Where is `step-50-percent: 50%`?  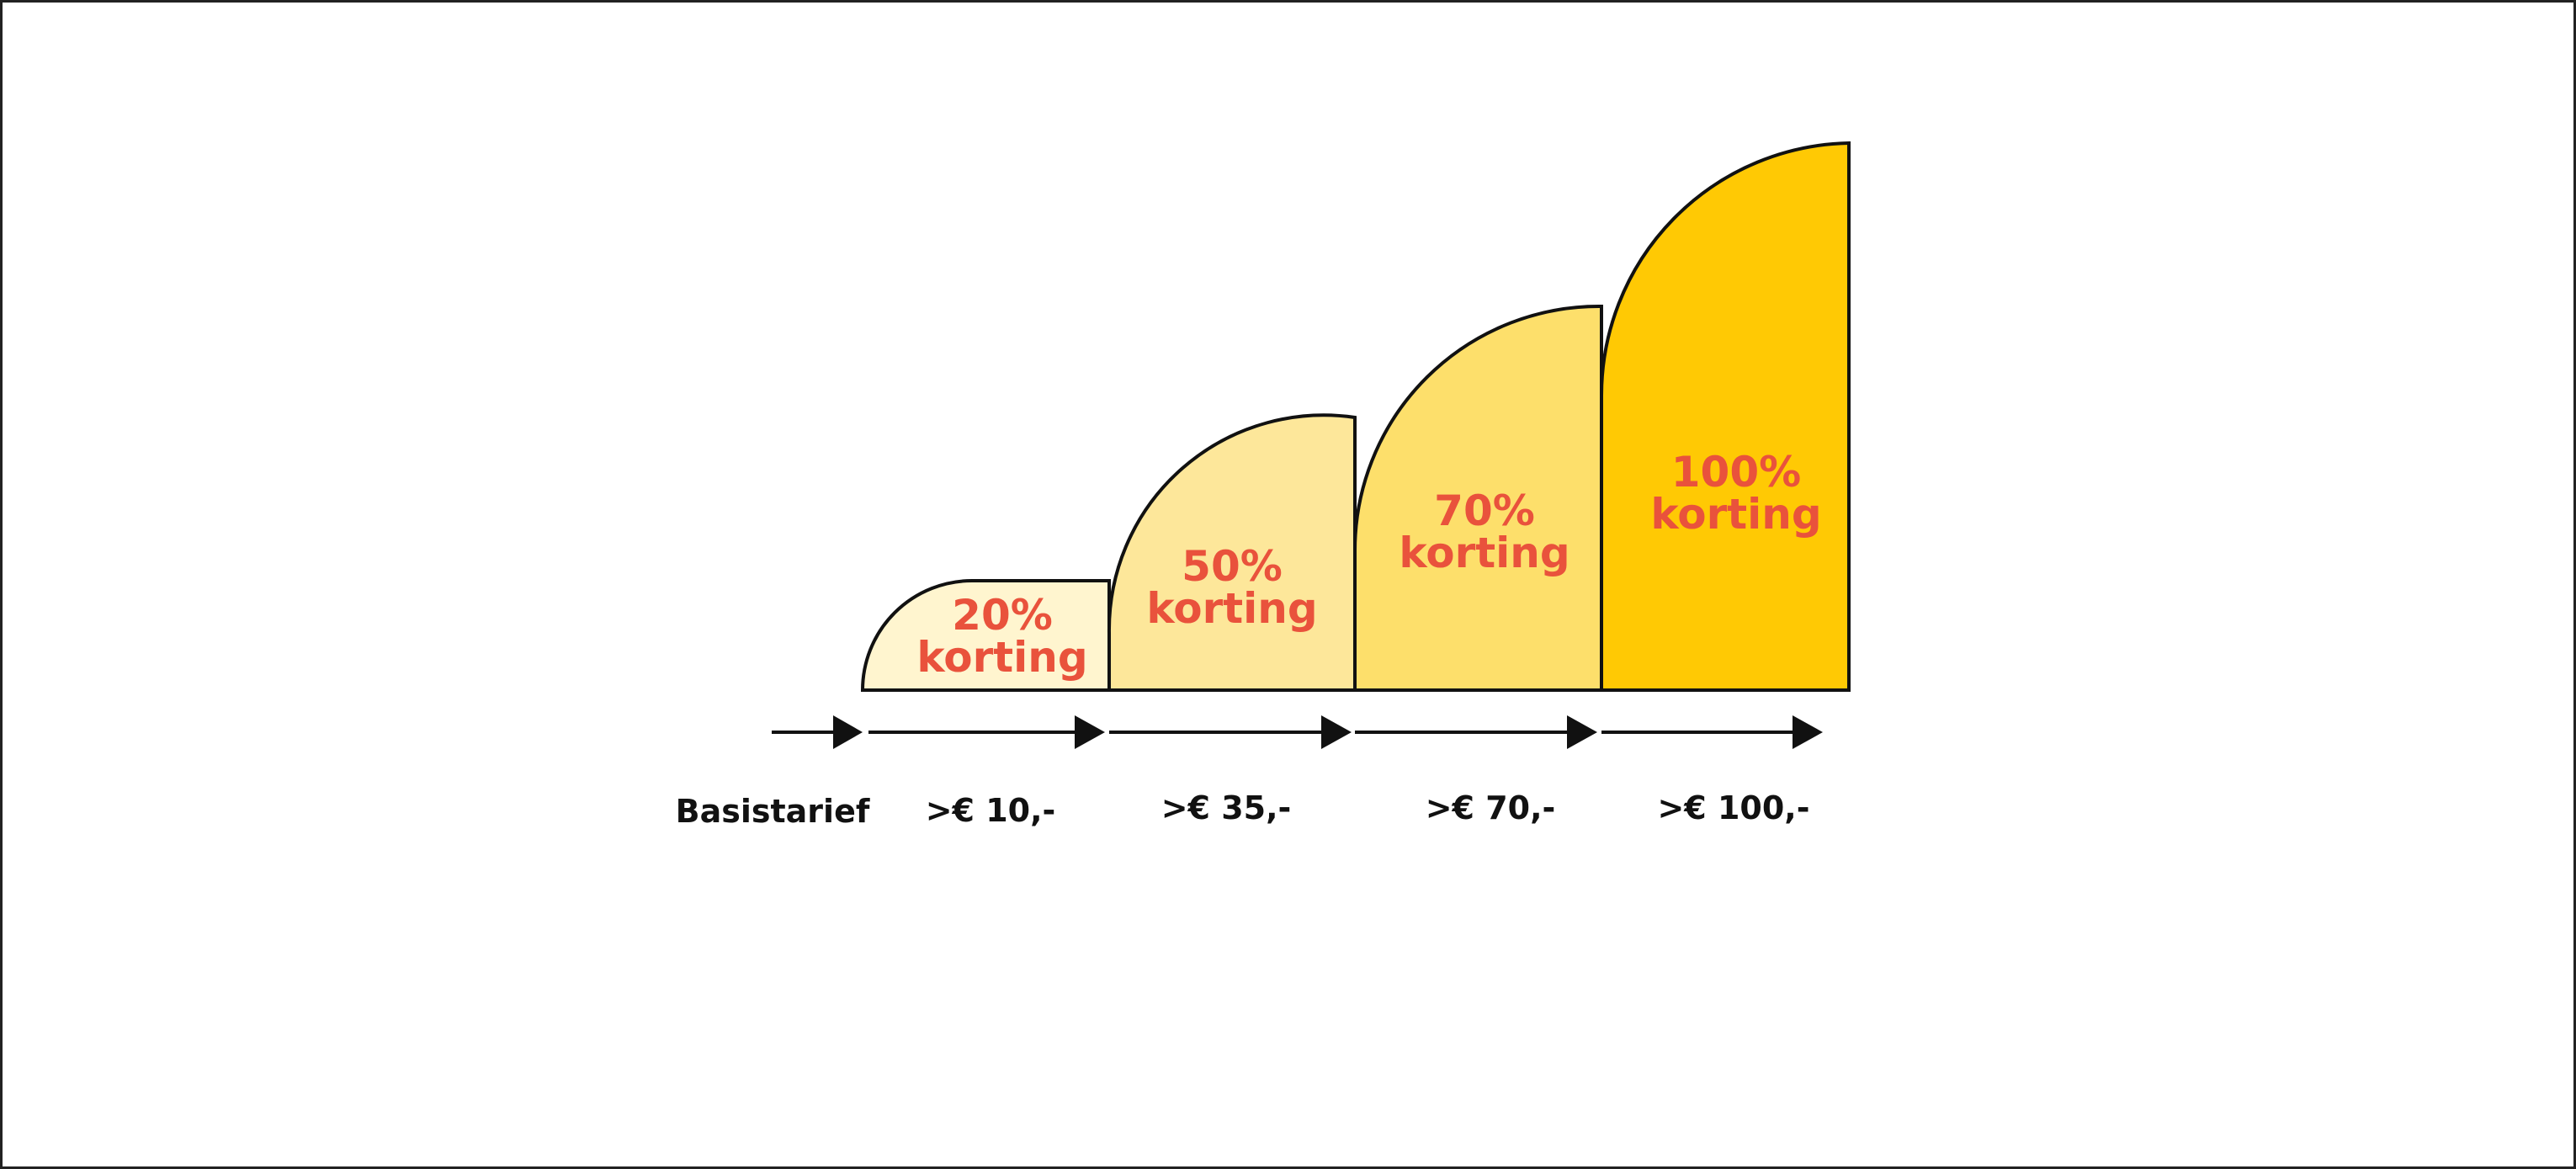 step-50-percent: 50% is located at coordinates (1232, 566).